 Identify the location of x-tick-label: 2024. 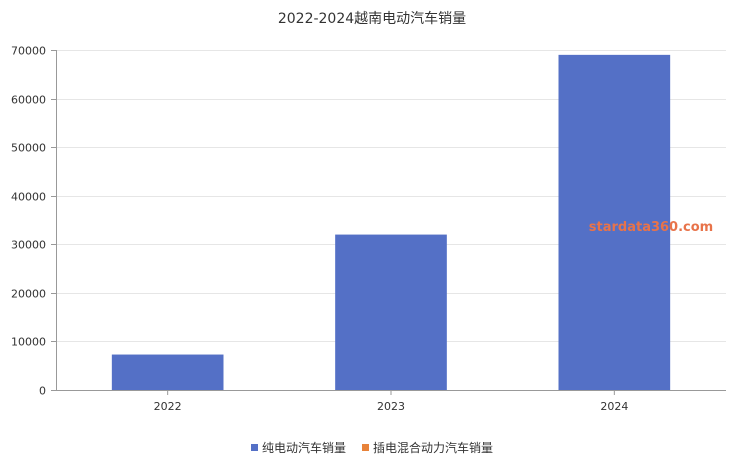
(614, 406).